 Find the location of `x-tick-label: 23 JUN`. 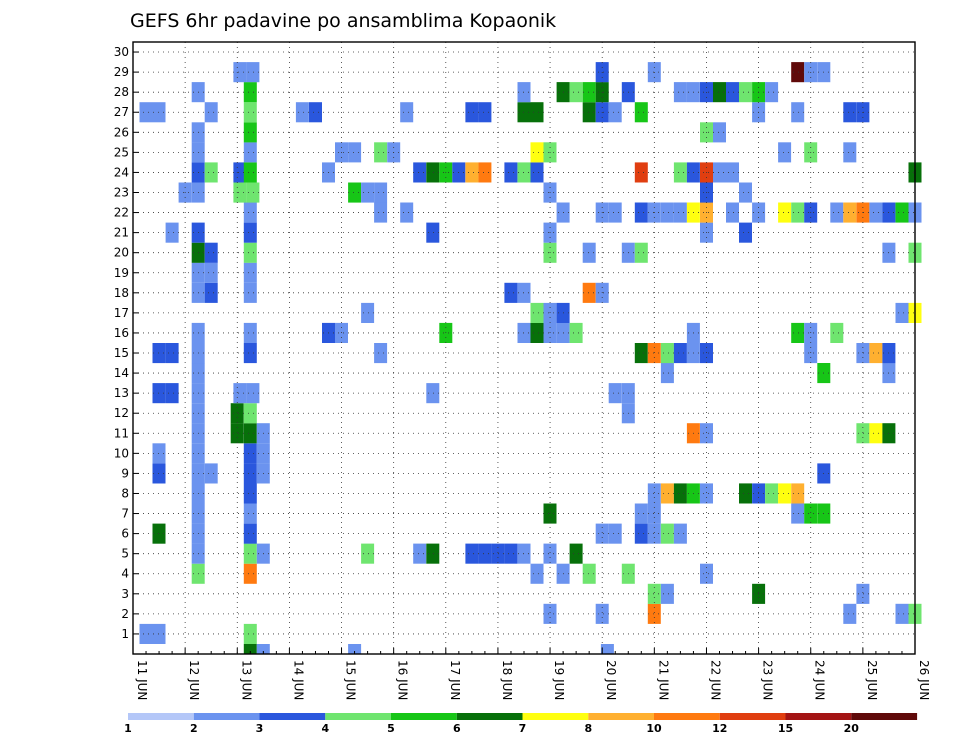

x-tick-label: 23 JUN is located at coordinates (768, 680).